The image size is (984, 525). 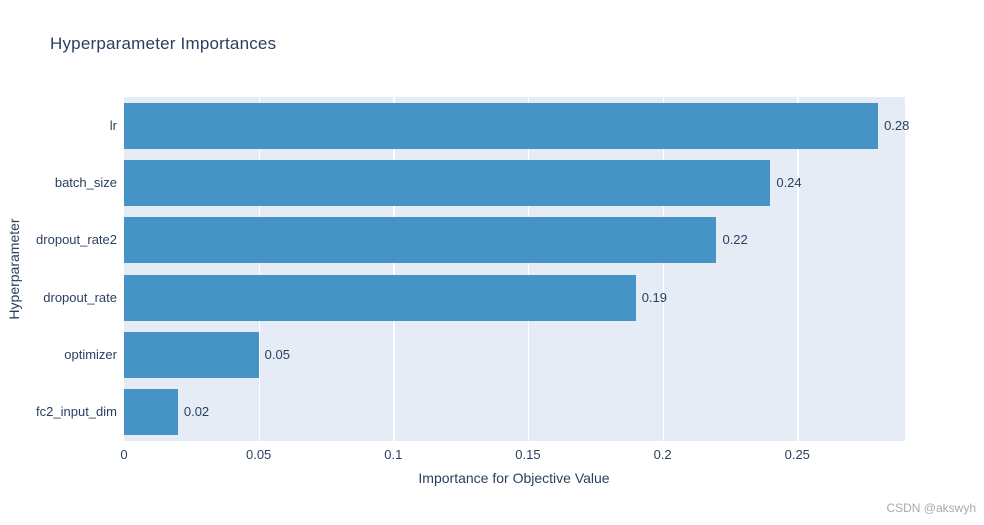 I want to click on bar-optimizer, so click(x=191, y=355).